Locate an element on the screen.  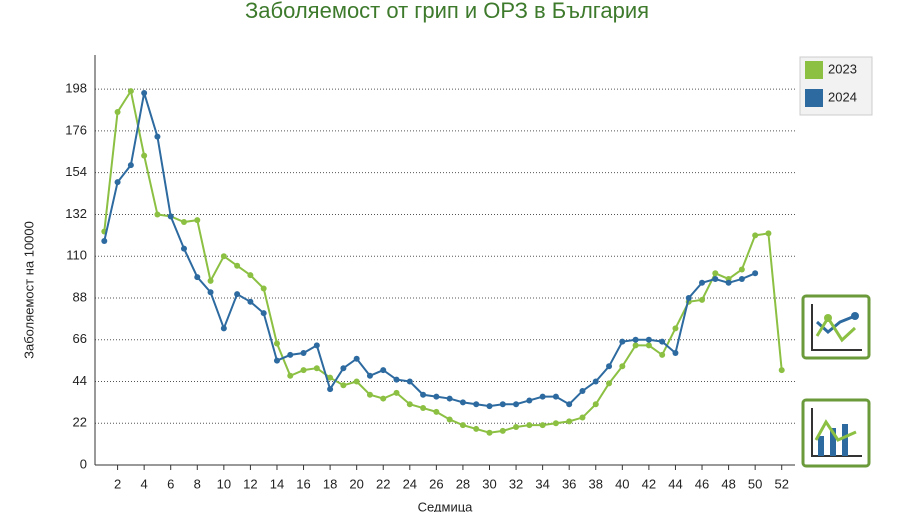
y-tick-label: 110 is located at coordinates (76, 255).